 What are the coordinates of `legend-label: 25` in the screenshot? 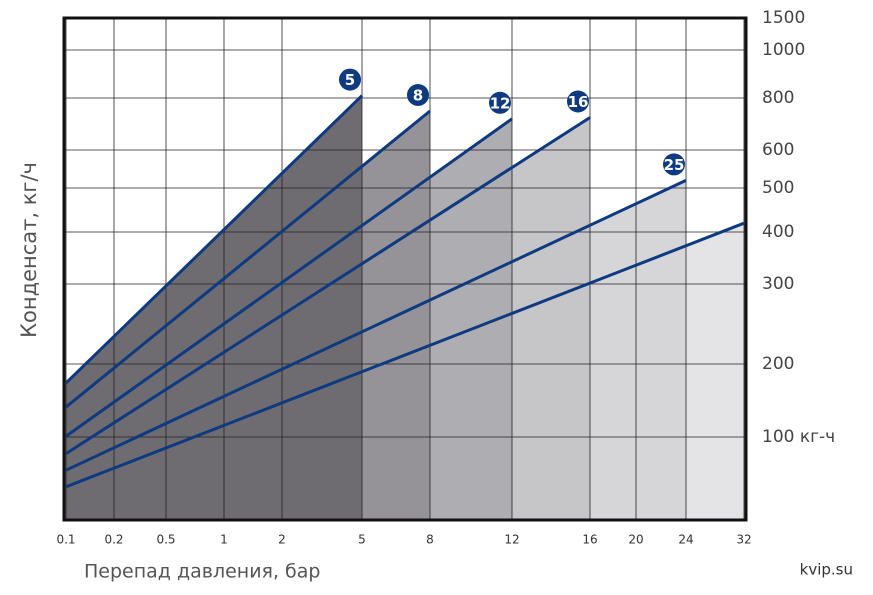 It's located at (674, 165).